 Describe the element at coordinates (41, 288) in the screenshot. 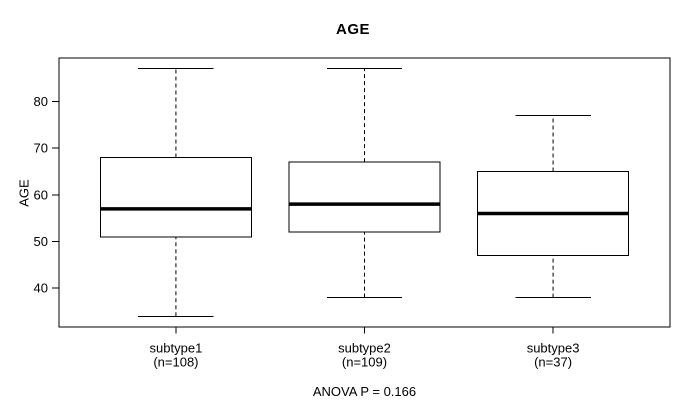

I see `y-tick-label: 40` at that location.